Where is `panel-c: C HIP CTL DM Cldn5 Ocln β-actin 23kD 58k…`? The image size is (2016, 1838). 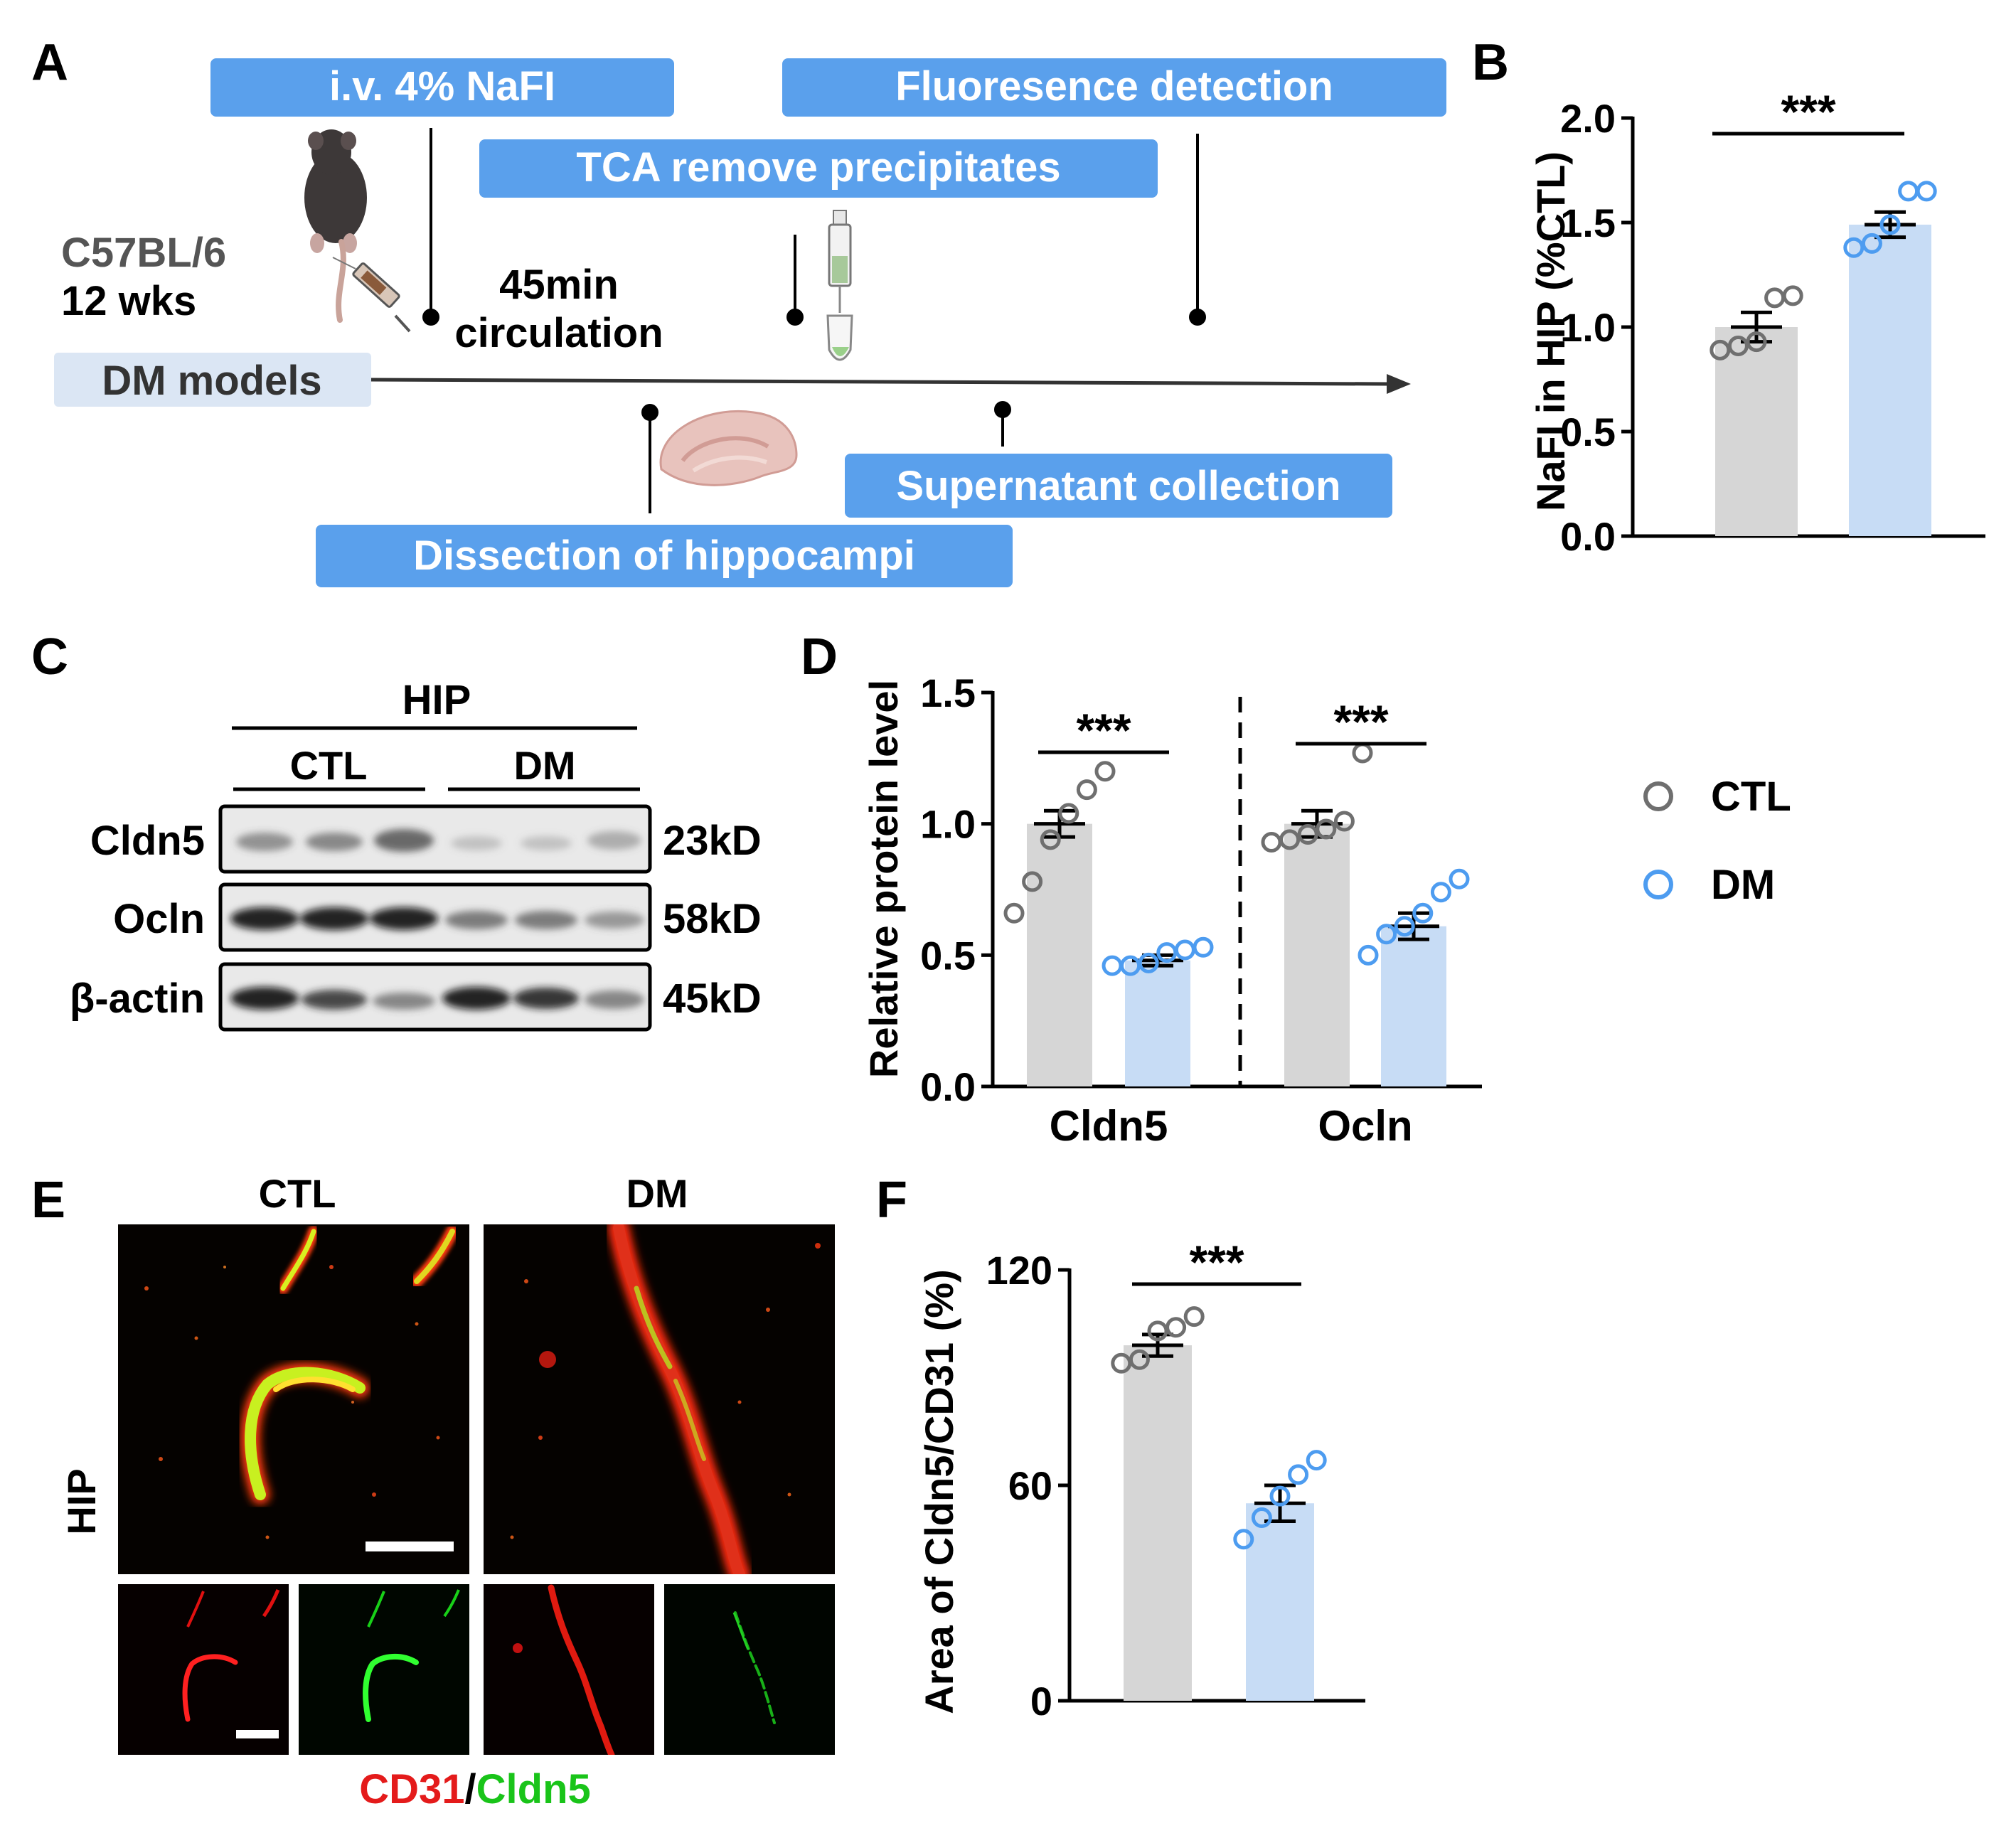
panel-c: C HIP CTL DM Cldn5 Ocln β-actin 23kD 58k… is located at coordinates (396, 830).